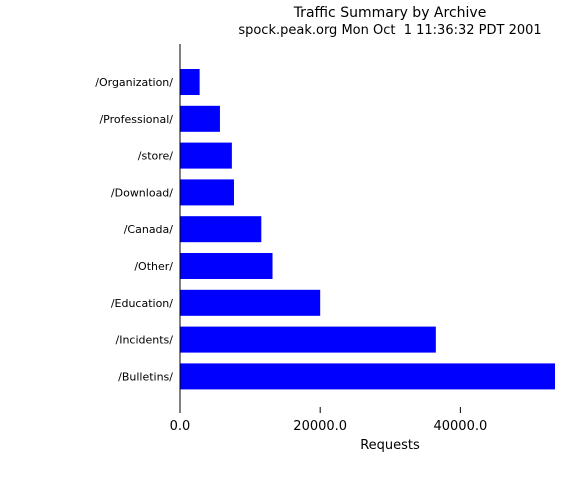 This screenshot has height=496, width=564. I want to click on category-label-0: /Organization/, so click(134, 82).